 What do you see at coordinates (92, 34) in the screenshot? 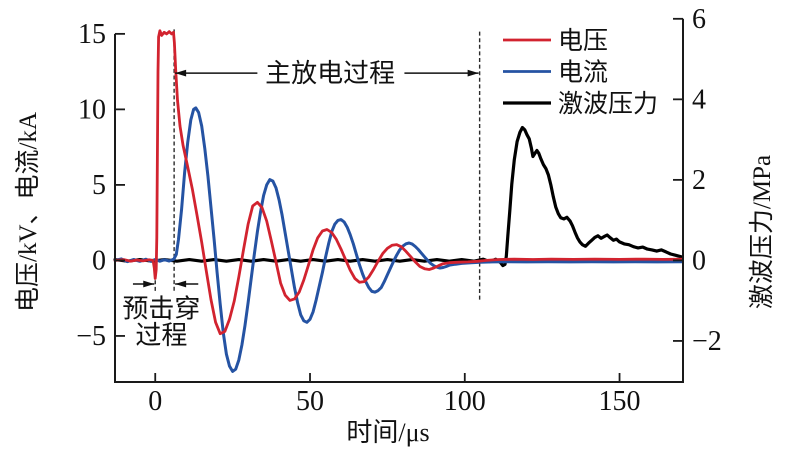
I see `y-left-tick-label: 15` at bounding box center [92, 34].